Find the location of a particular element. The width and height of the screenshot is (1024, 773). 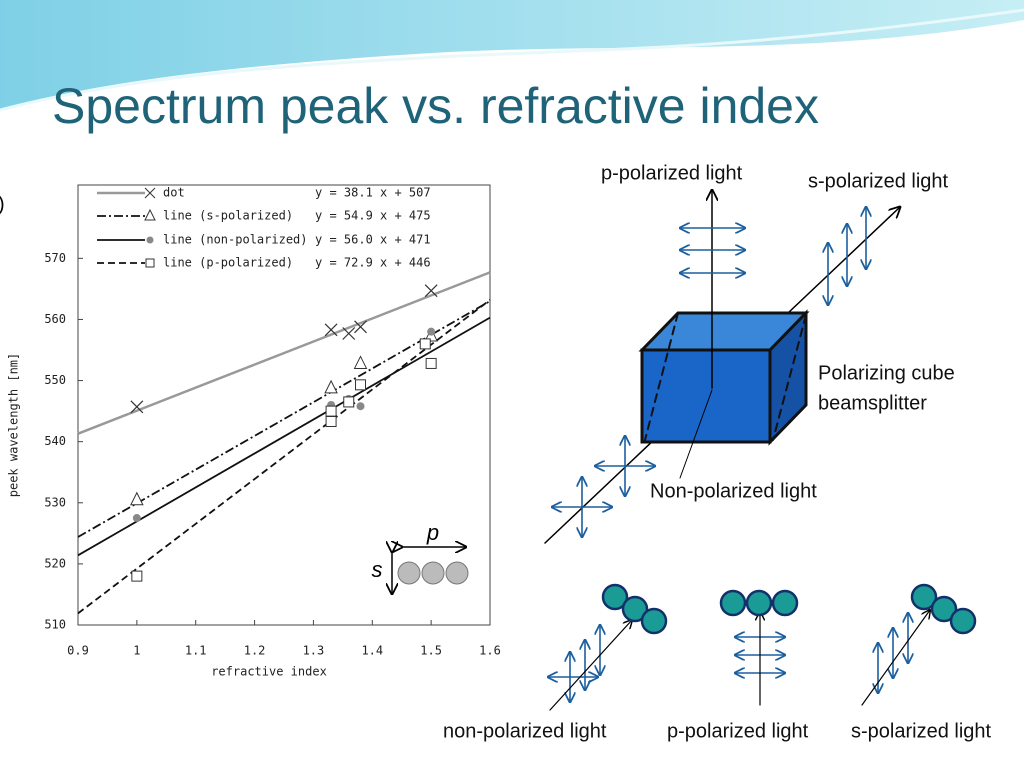

bottom-label: s-polarized light is located at coordinates (921, 731).